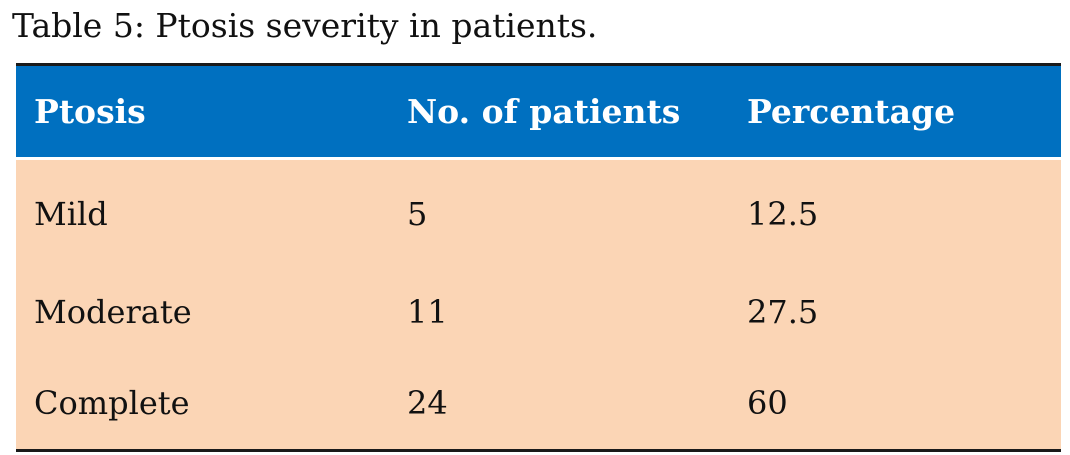  Describe the element at coordinates (427, 312) in the screenshot. I see `cell-patients: 11` at that location.